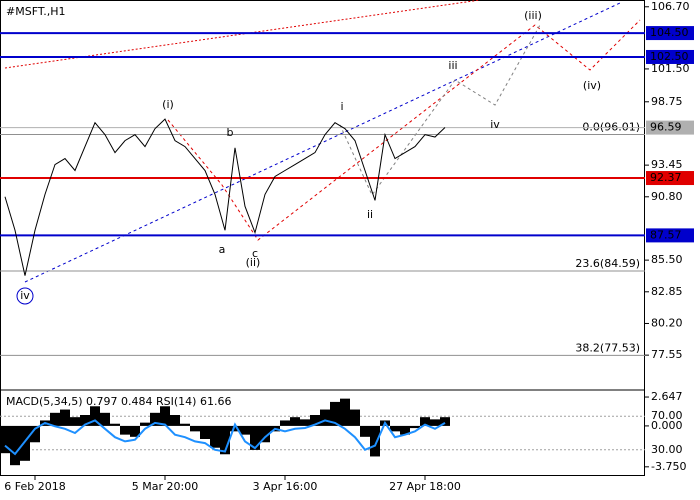 This screenshot has width=700, height=500. Describe the element at coordinates (222, 249) in the screenshot. I see `wave-label: a` at that location.